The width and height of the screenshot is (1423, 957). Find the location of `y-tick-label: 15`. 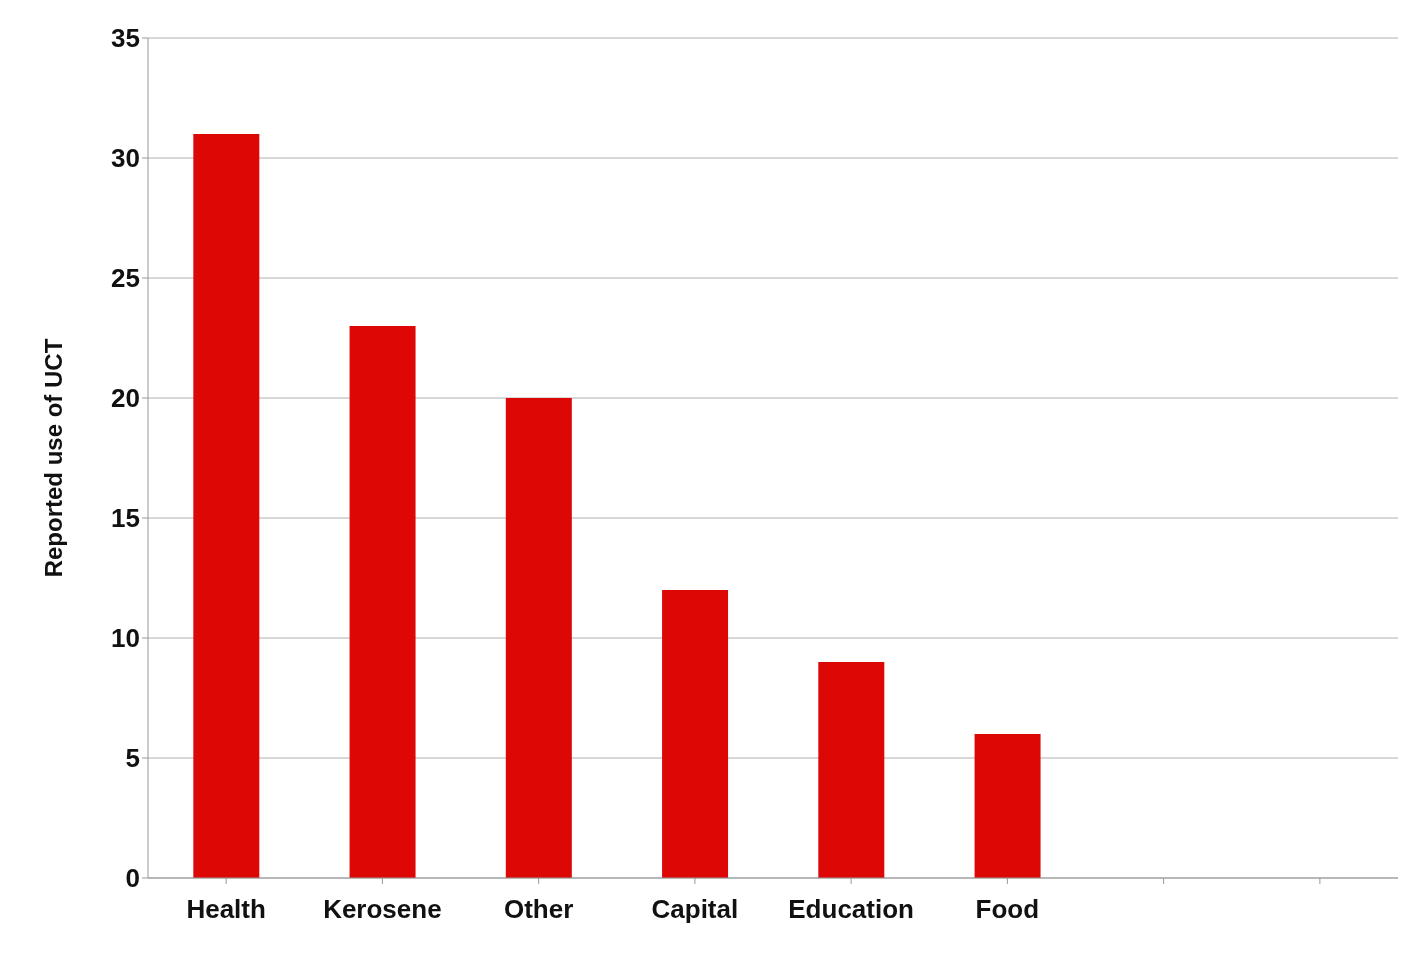

y-tick-label: 15 is located at coordinates (125, 518).